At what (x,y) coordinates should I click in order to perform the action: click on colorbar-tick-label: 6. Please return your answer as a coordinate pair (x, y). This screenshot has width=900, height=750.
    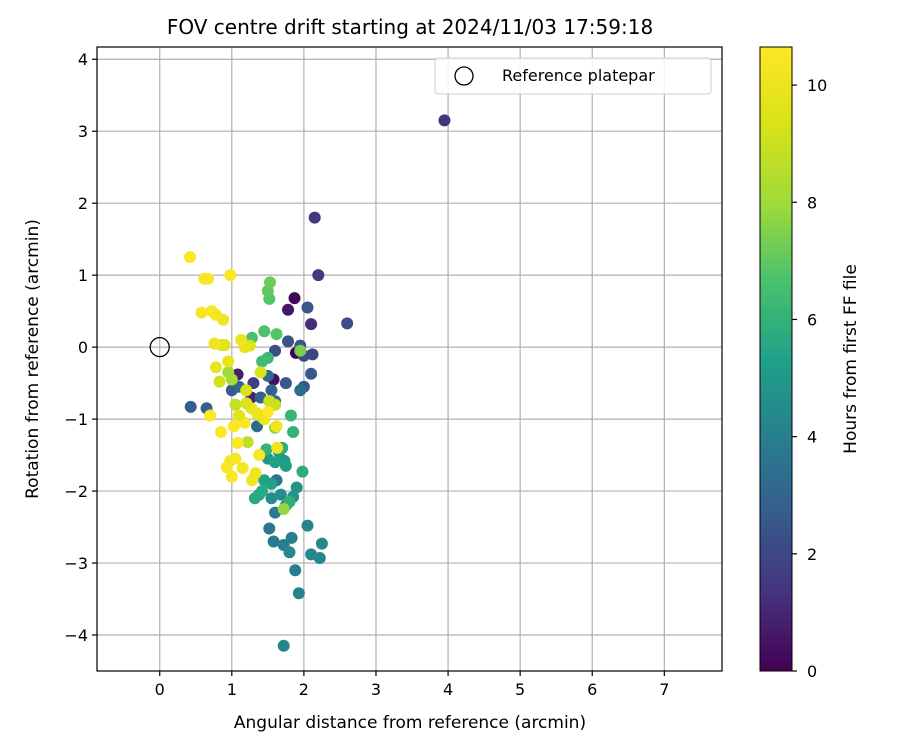
    Looking at the image, I should click on (812, 319).